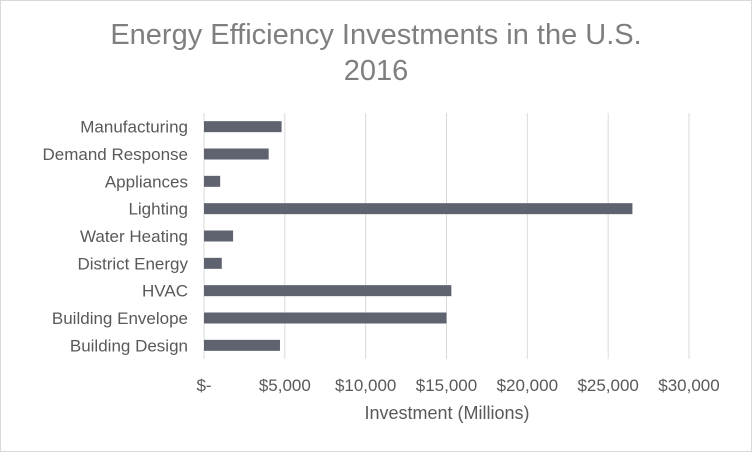 The image size is (752, 452). What do you see at coordinates (376, 71) in the screenshot?
I see `chart-subtitle: 2016` at bounding box center [376, 71].